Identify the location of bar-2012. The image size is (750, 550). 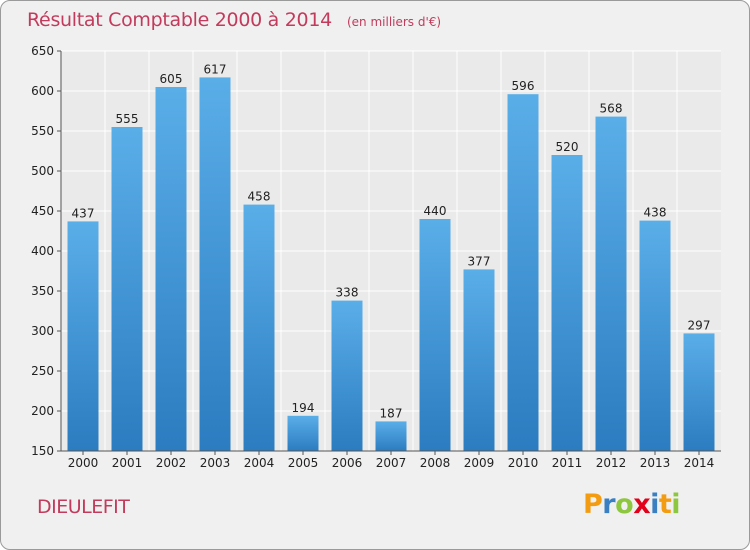
(611, 283).